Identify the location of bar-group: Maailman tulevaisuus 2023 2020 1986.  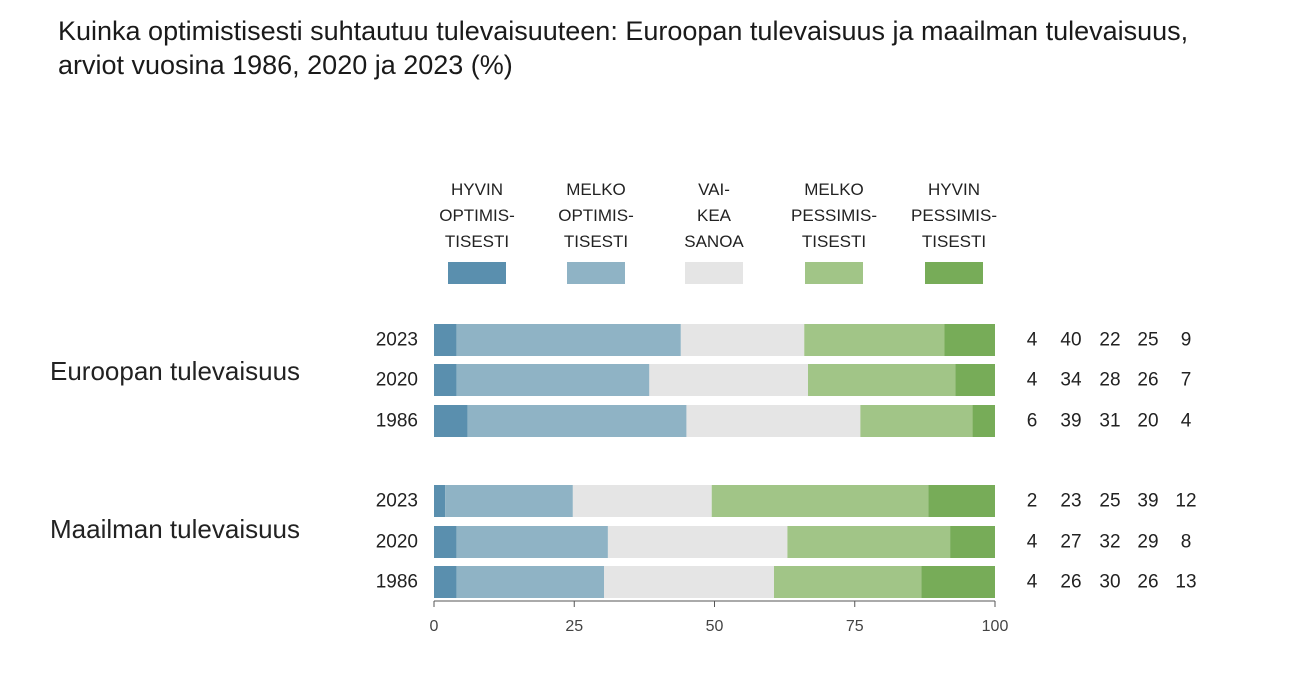
(522, 541).